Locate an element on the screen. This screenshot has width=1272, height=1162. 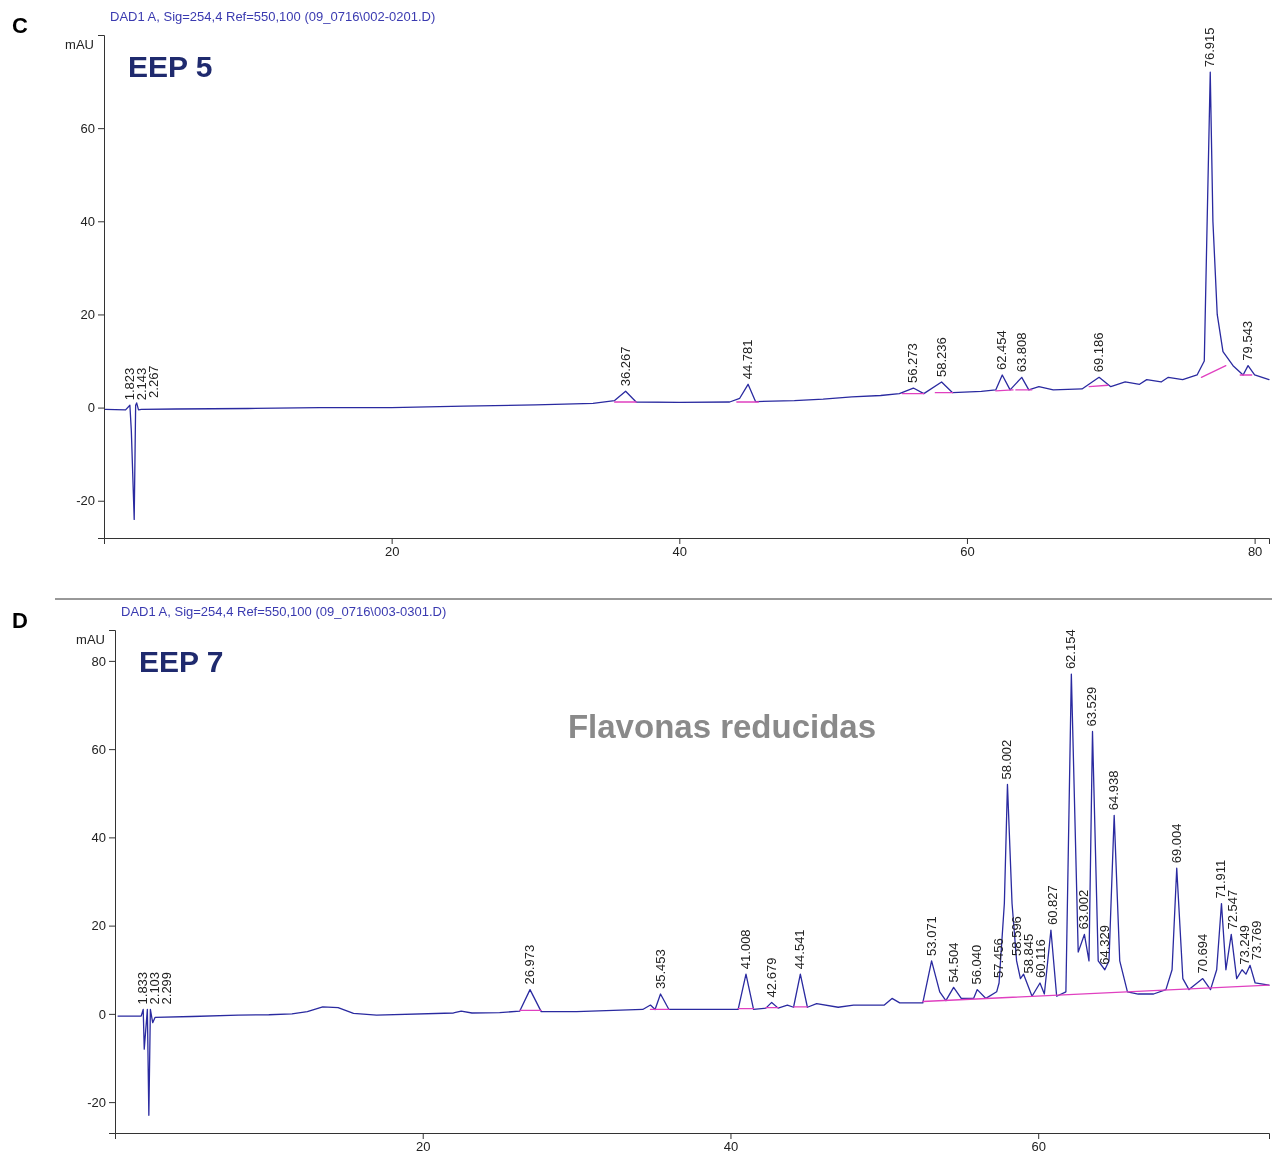
annotation: 42.679 is located at coordinates (771, 977).